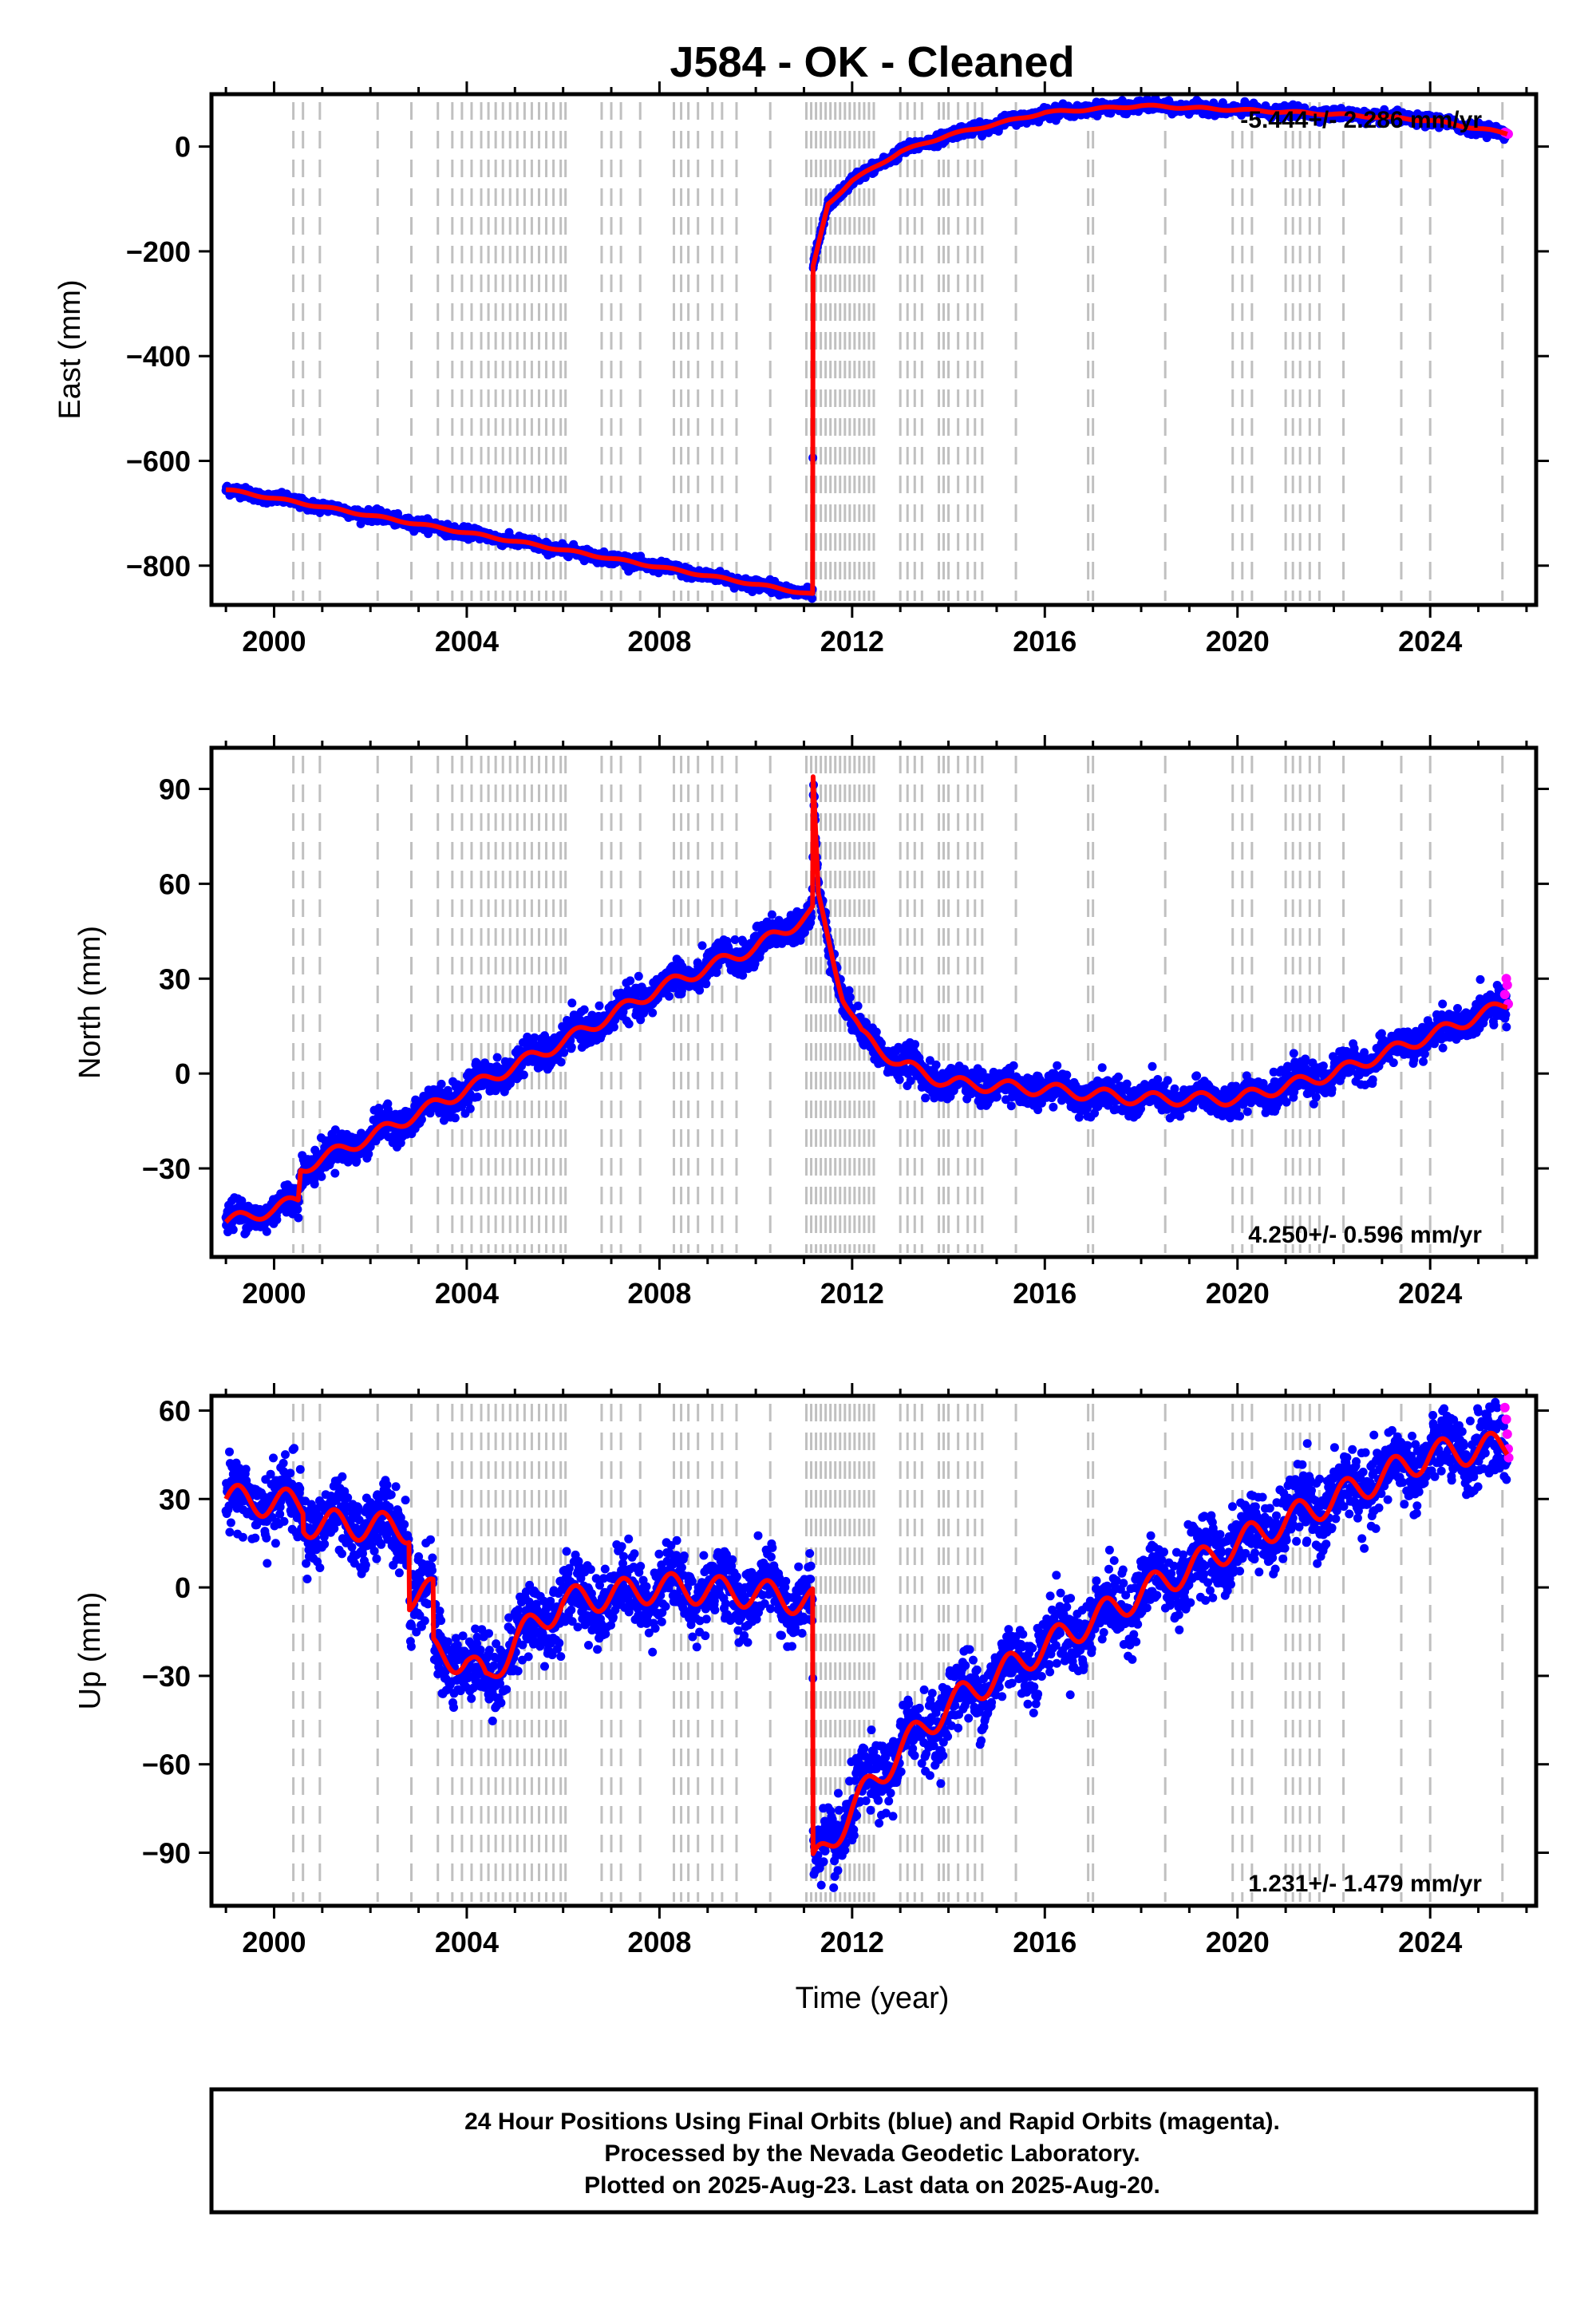  Describe the element at coordinates (158, 566) in the screenshot. I see `y-tick-label: −800` at that location.